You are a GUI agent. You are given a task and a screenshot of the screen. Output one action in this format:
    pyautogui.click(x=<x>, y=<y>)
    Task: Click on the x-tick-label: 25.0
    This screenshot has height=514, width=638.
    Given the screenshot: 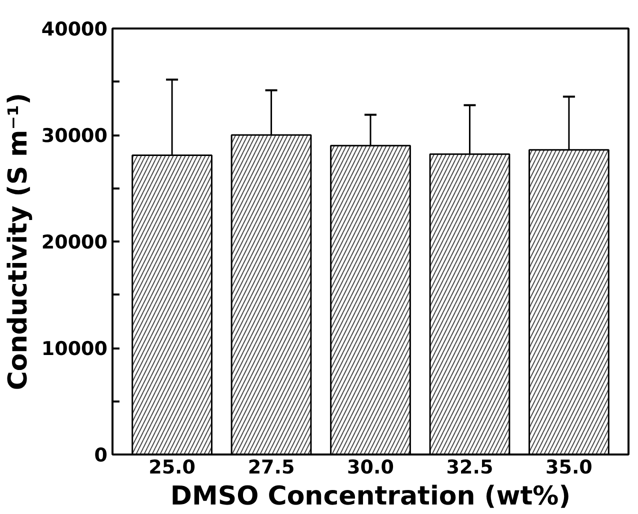 What is the action you would take?
    pyautogui.click(x=172, y=467)
    